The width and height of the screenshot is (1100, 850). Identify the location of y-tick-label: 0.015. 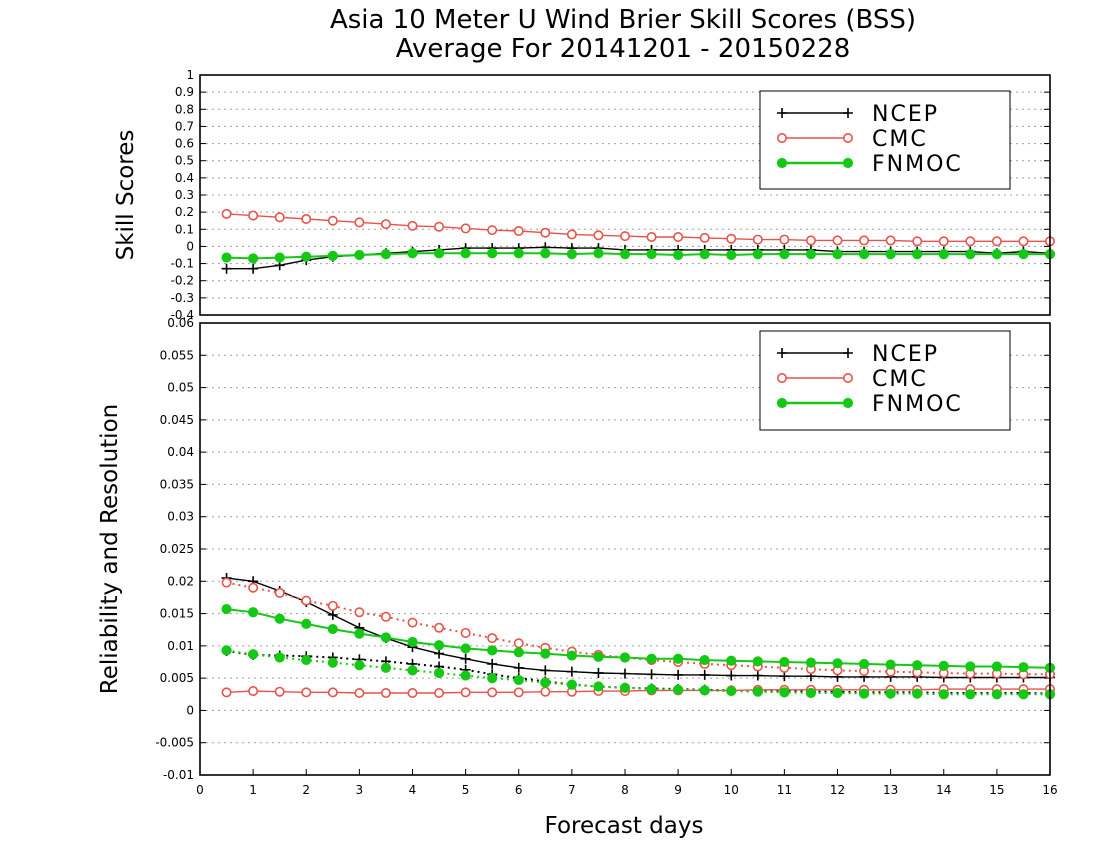
(177, 614).